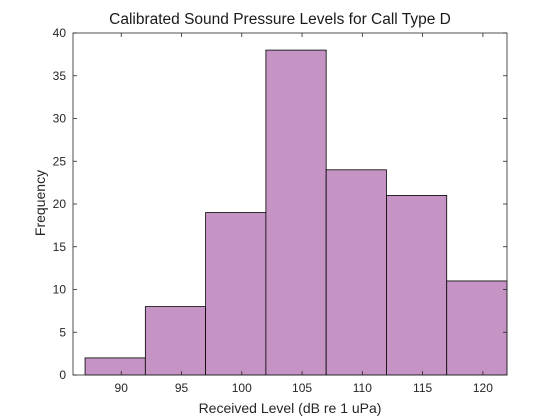 The height and width of the screenshot is (420, 560). I want to click on y-tick-label: 30, so click(60, 119).